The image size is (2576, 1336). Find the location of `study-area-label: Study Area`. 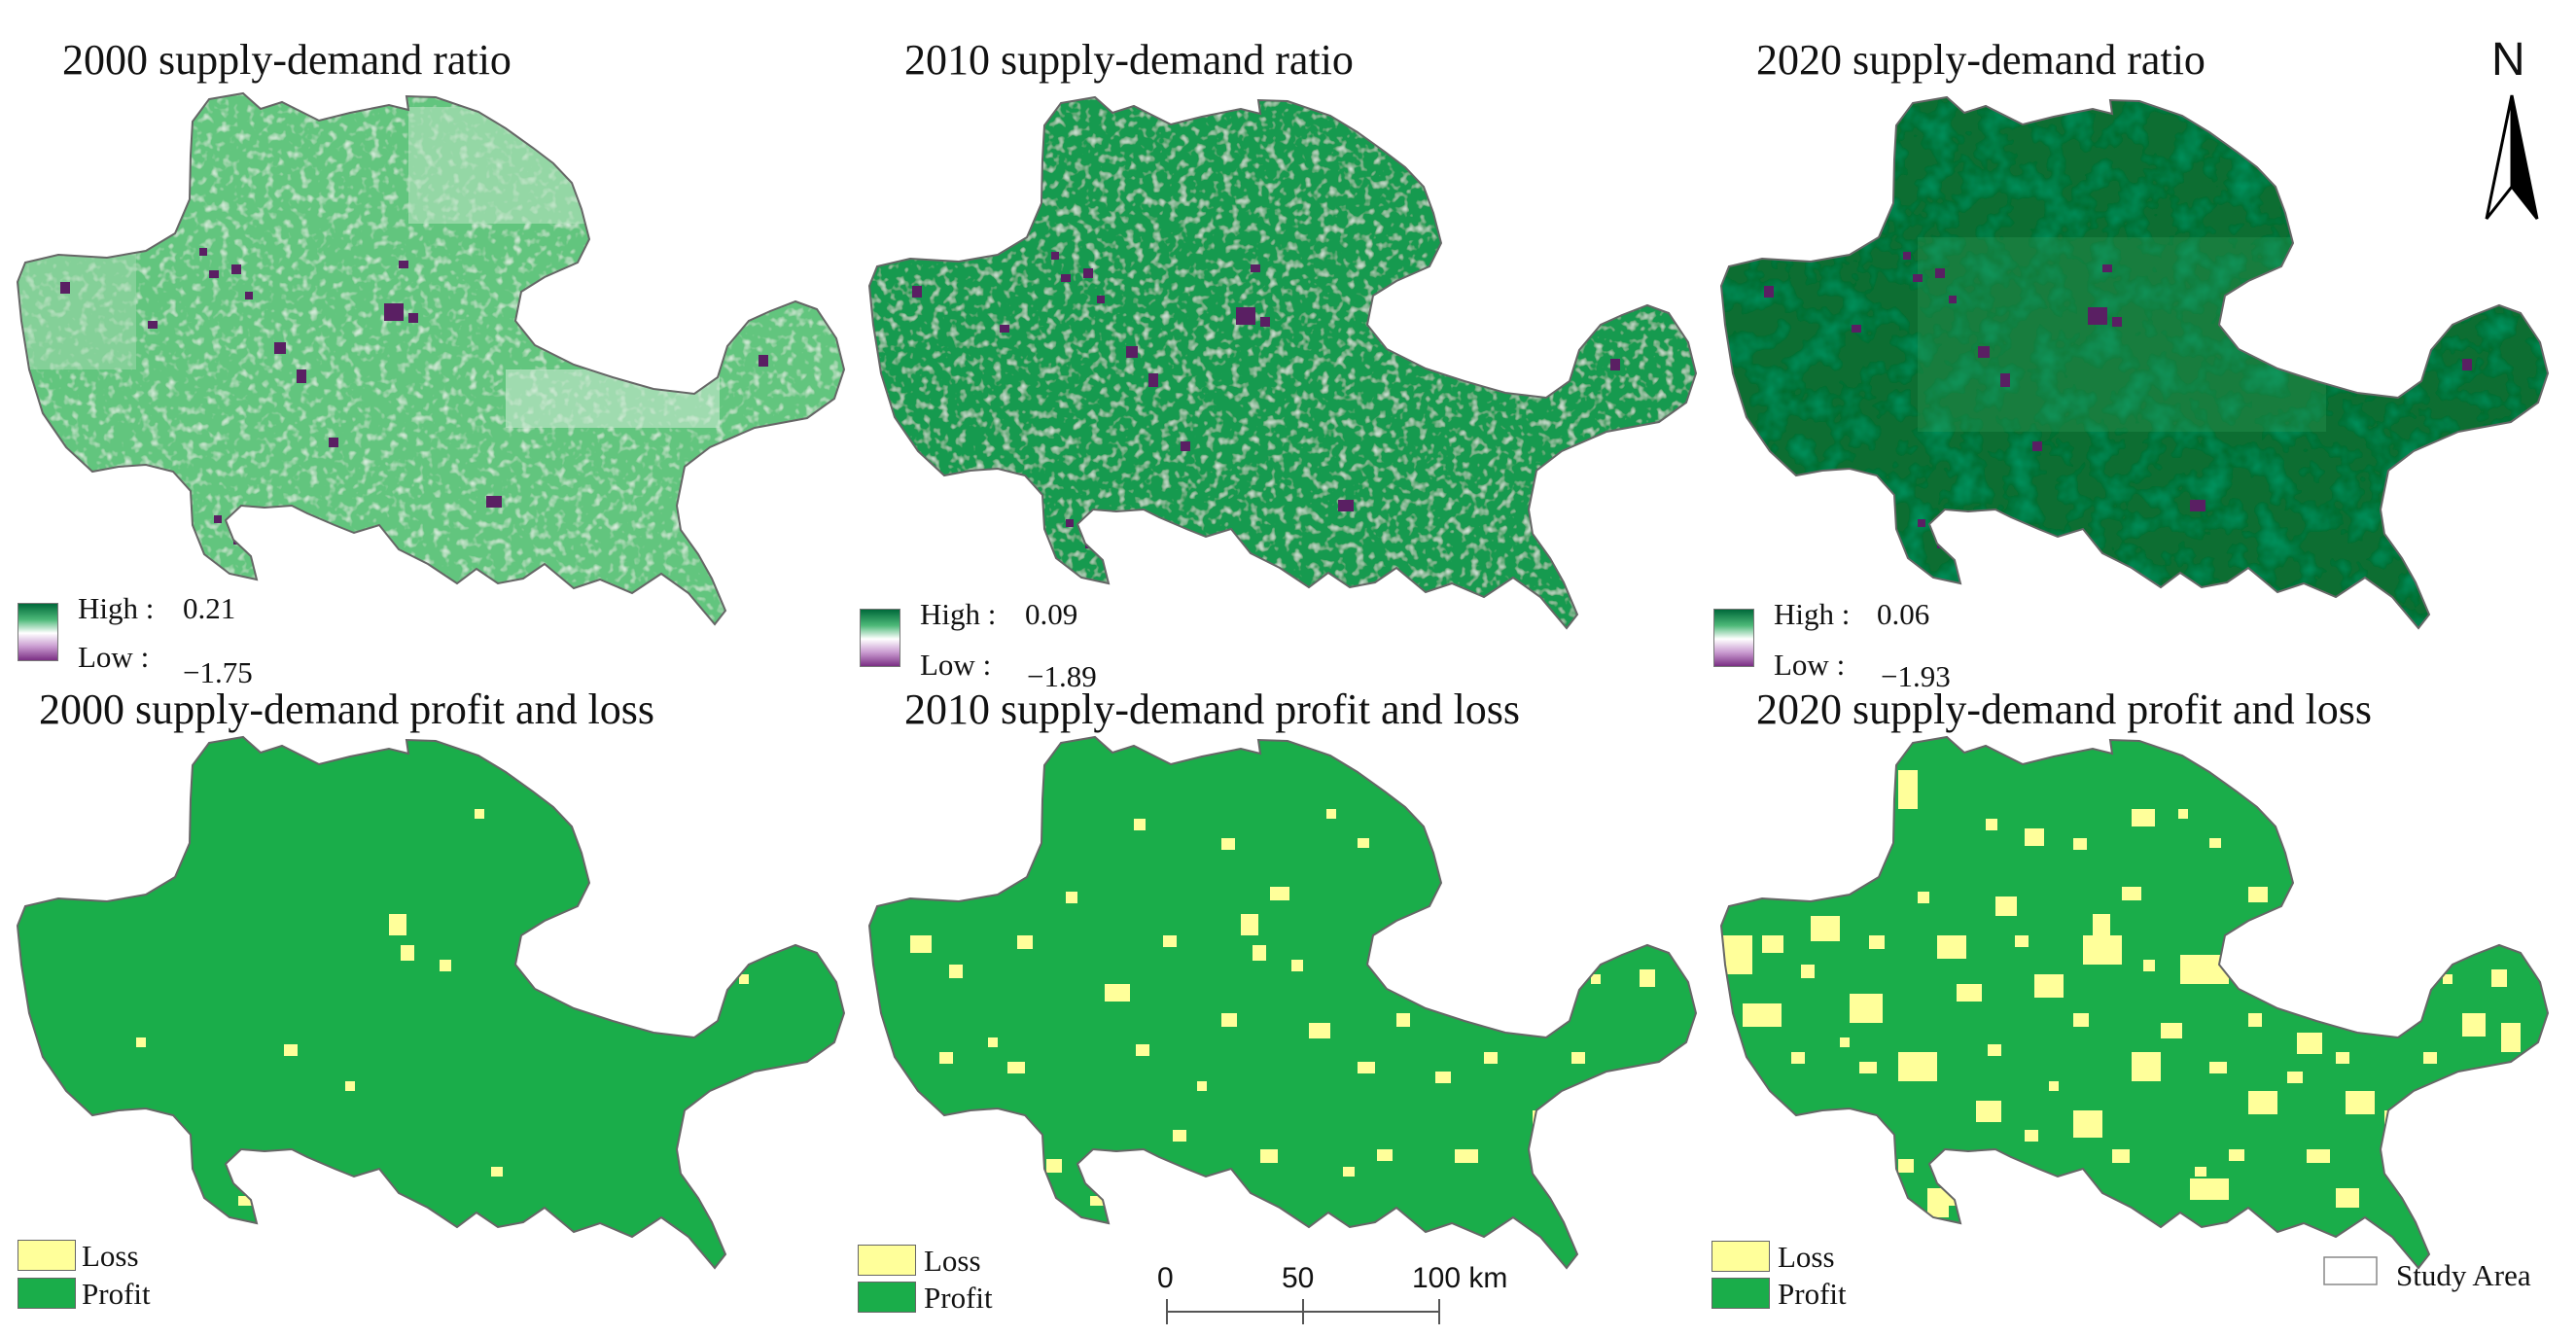

study-area-label: Study Area is located at coordinates (2463, 1275).